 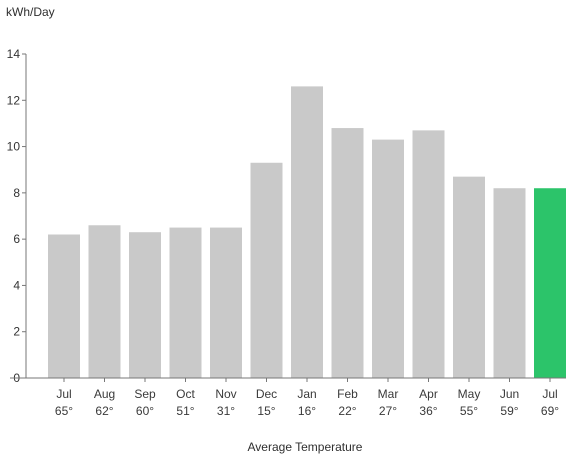 What do you see at coordinates (388, 411) in the screenshot?
I see `x-tick-label-temperature: 27°` at bounding box center [388, 411].